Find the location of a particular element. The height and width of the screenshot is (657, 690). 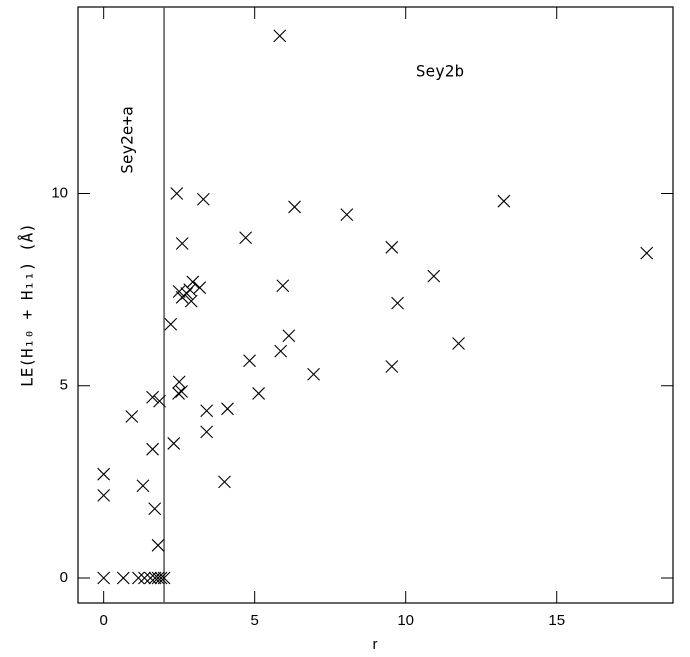

x-axis-label: r is located at coordinates (375, 644).